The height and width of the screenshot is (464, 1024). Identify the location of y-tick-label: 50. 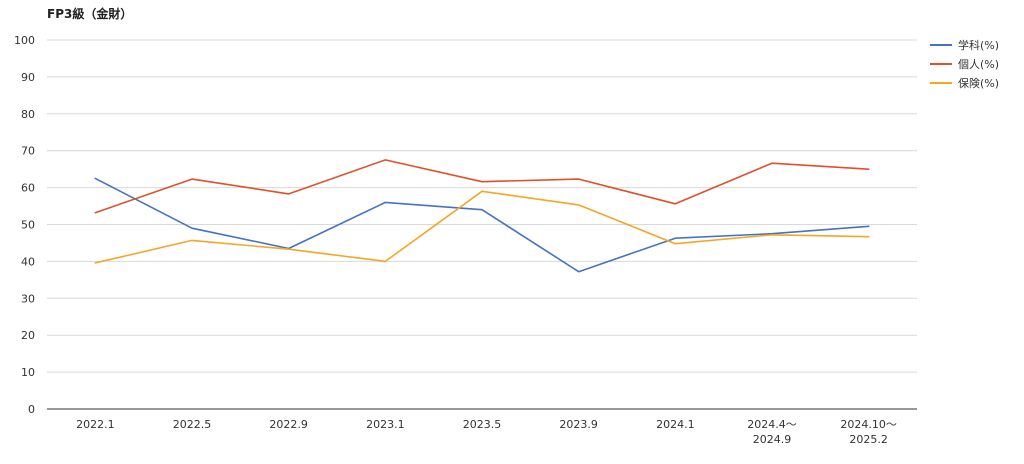
(28, 225).